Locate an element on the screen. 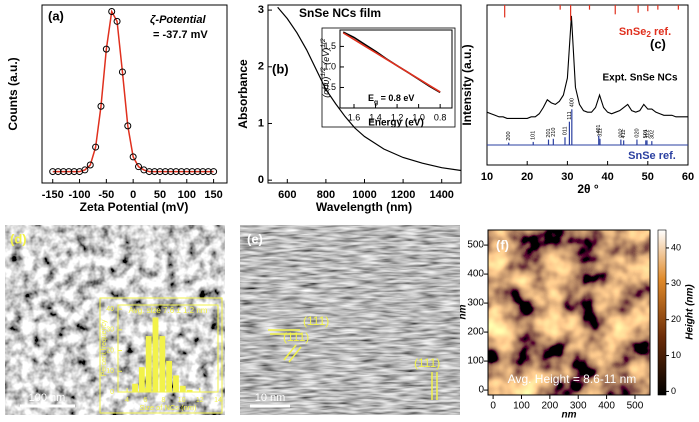 Image resolution: width=699 pixels, height=422 pixels. annotation: Avg. Height = 8.6-11 nm is located at coordinates (572, 379).